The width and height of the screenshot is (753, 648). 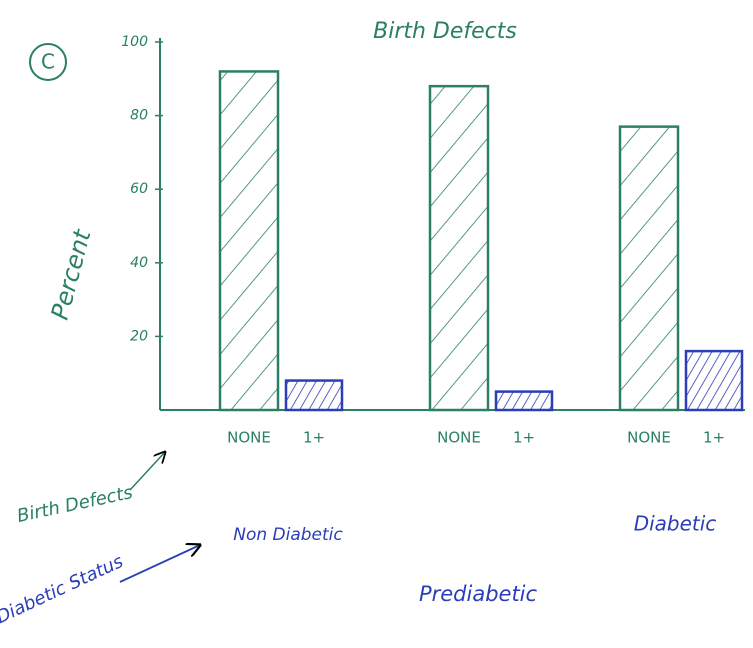 What do you see at coordinates (139, 336) in the screenshot?
I see `y-tick-label: 20` at bounding box center [139, 336].